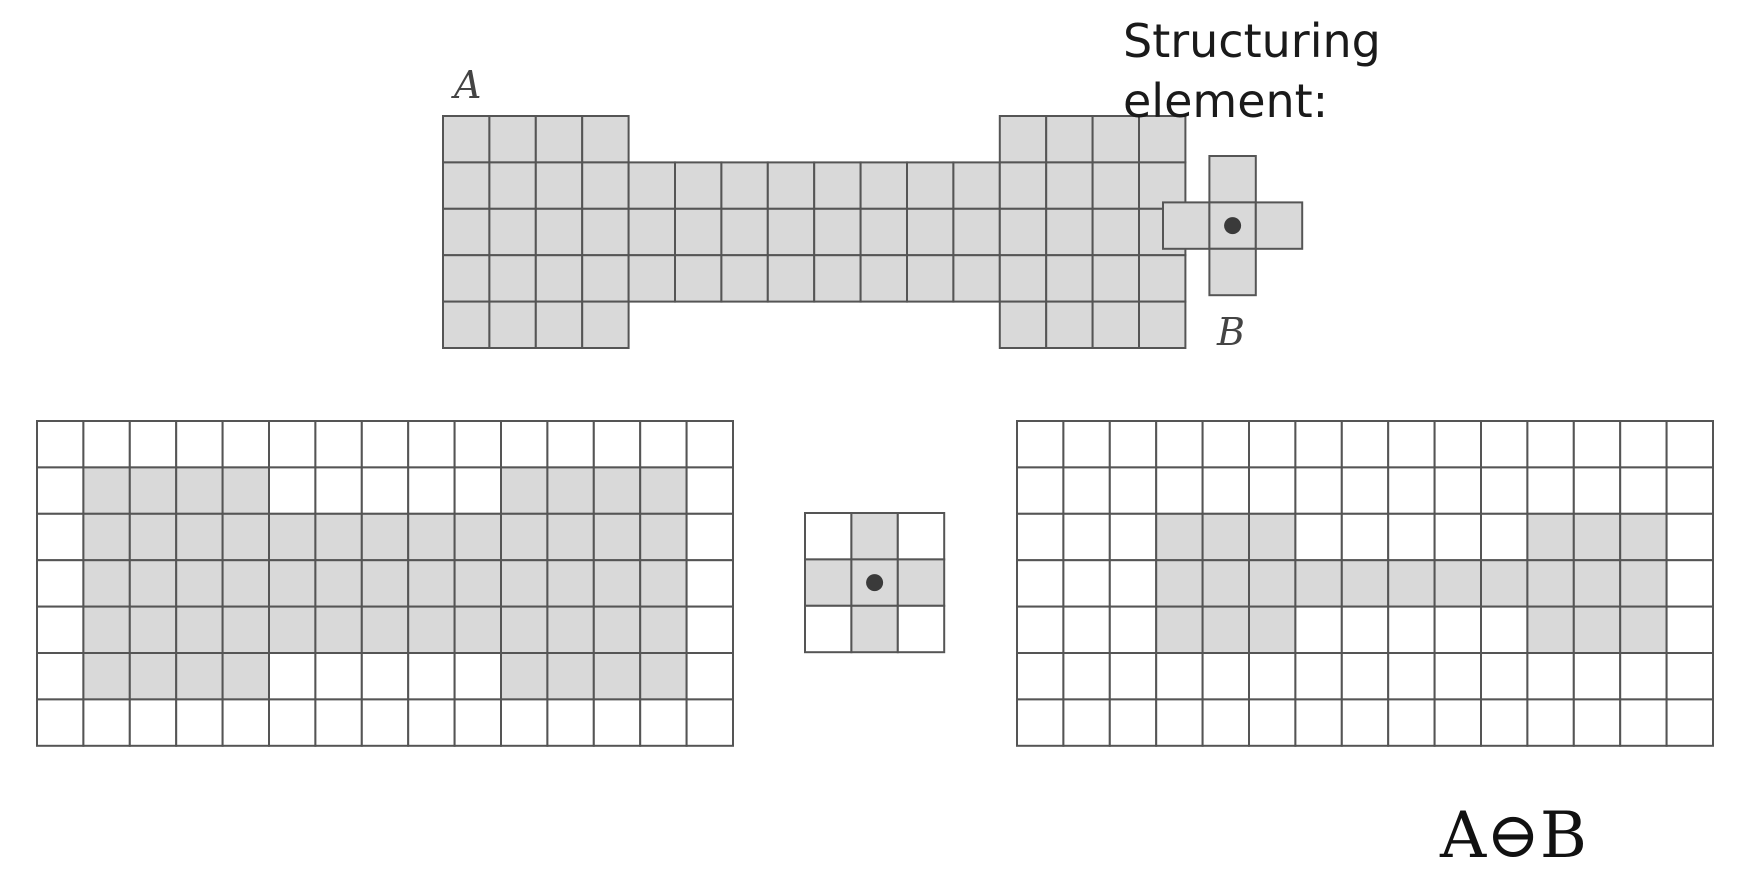  What do you see at coordinates (466, 85) in the screenshot?
I see `set-a-label: A` at bounding box center [466, 85].